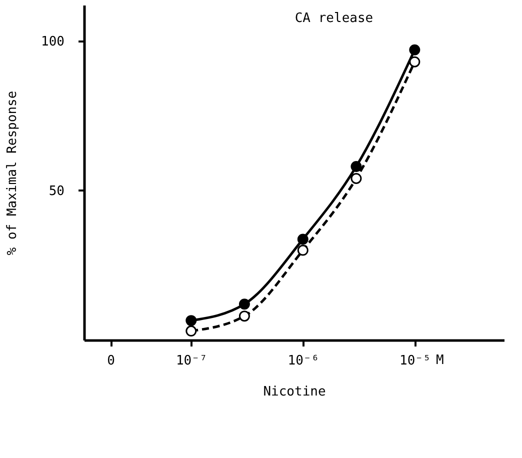  I want to click on x-axis-title: Nicotine, so click(294, 392).